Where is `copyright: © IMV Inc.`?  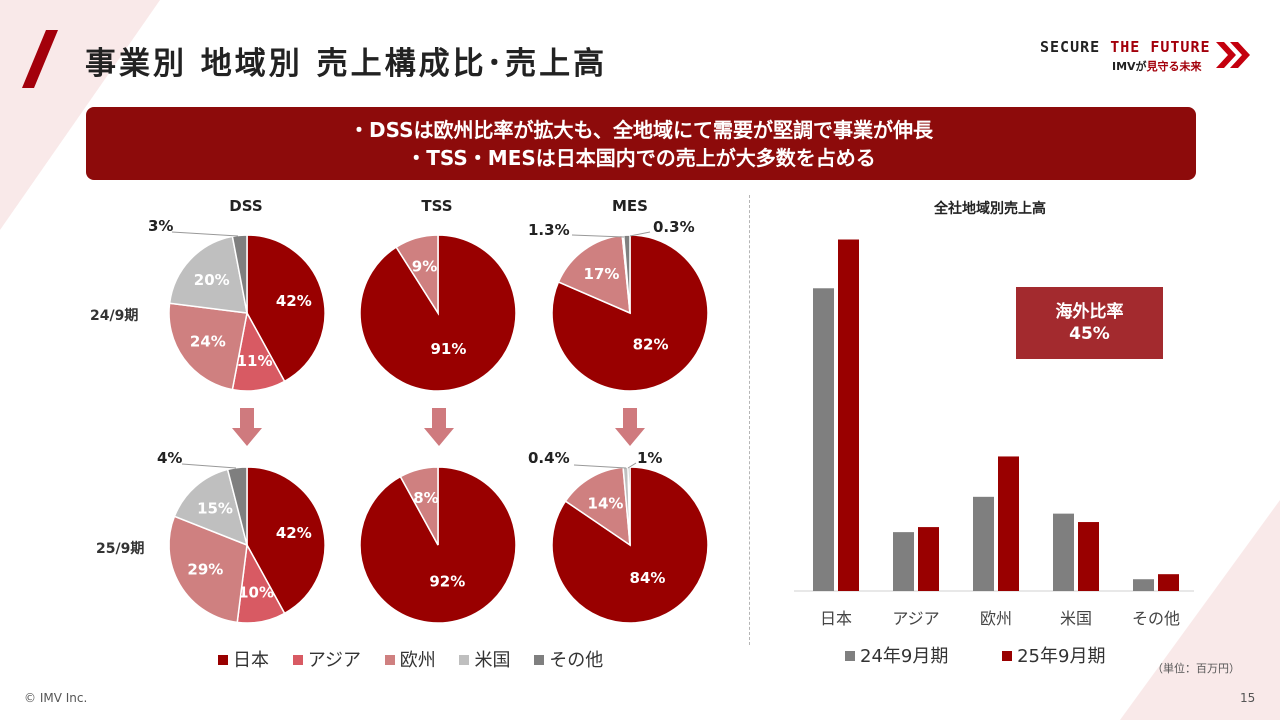 copyright: © IMV Inc. is located at coordinates (56, 698).